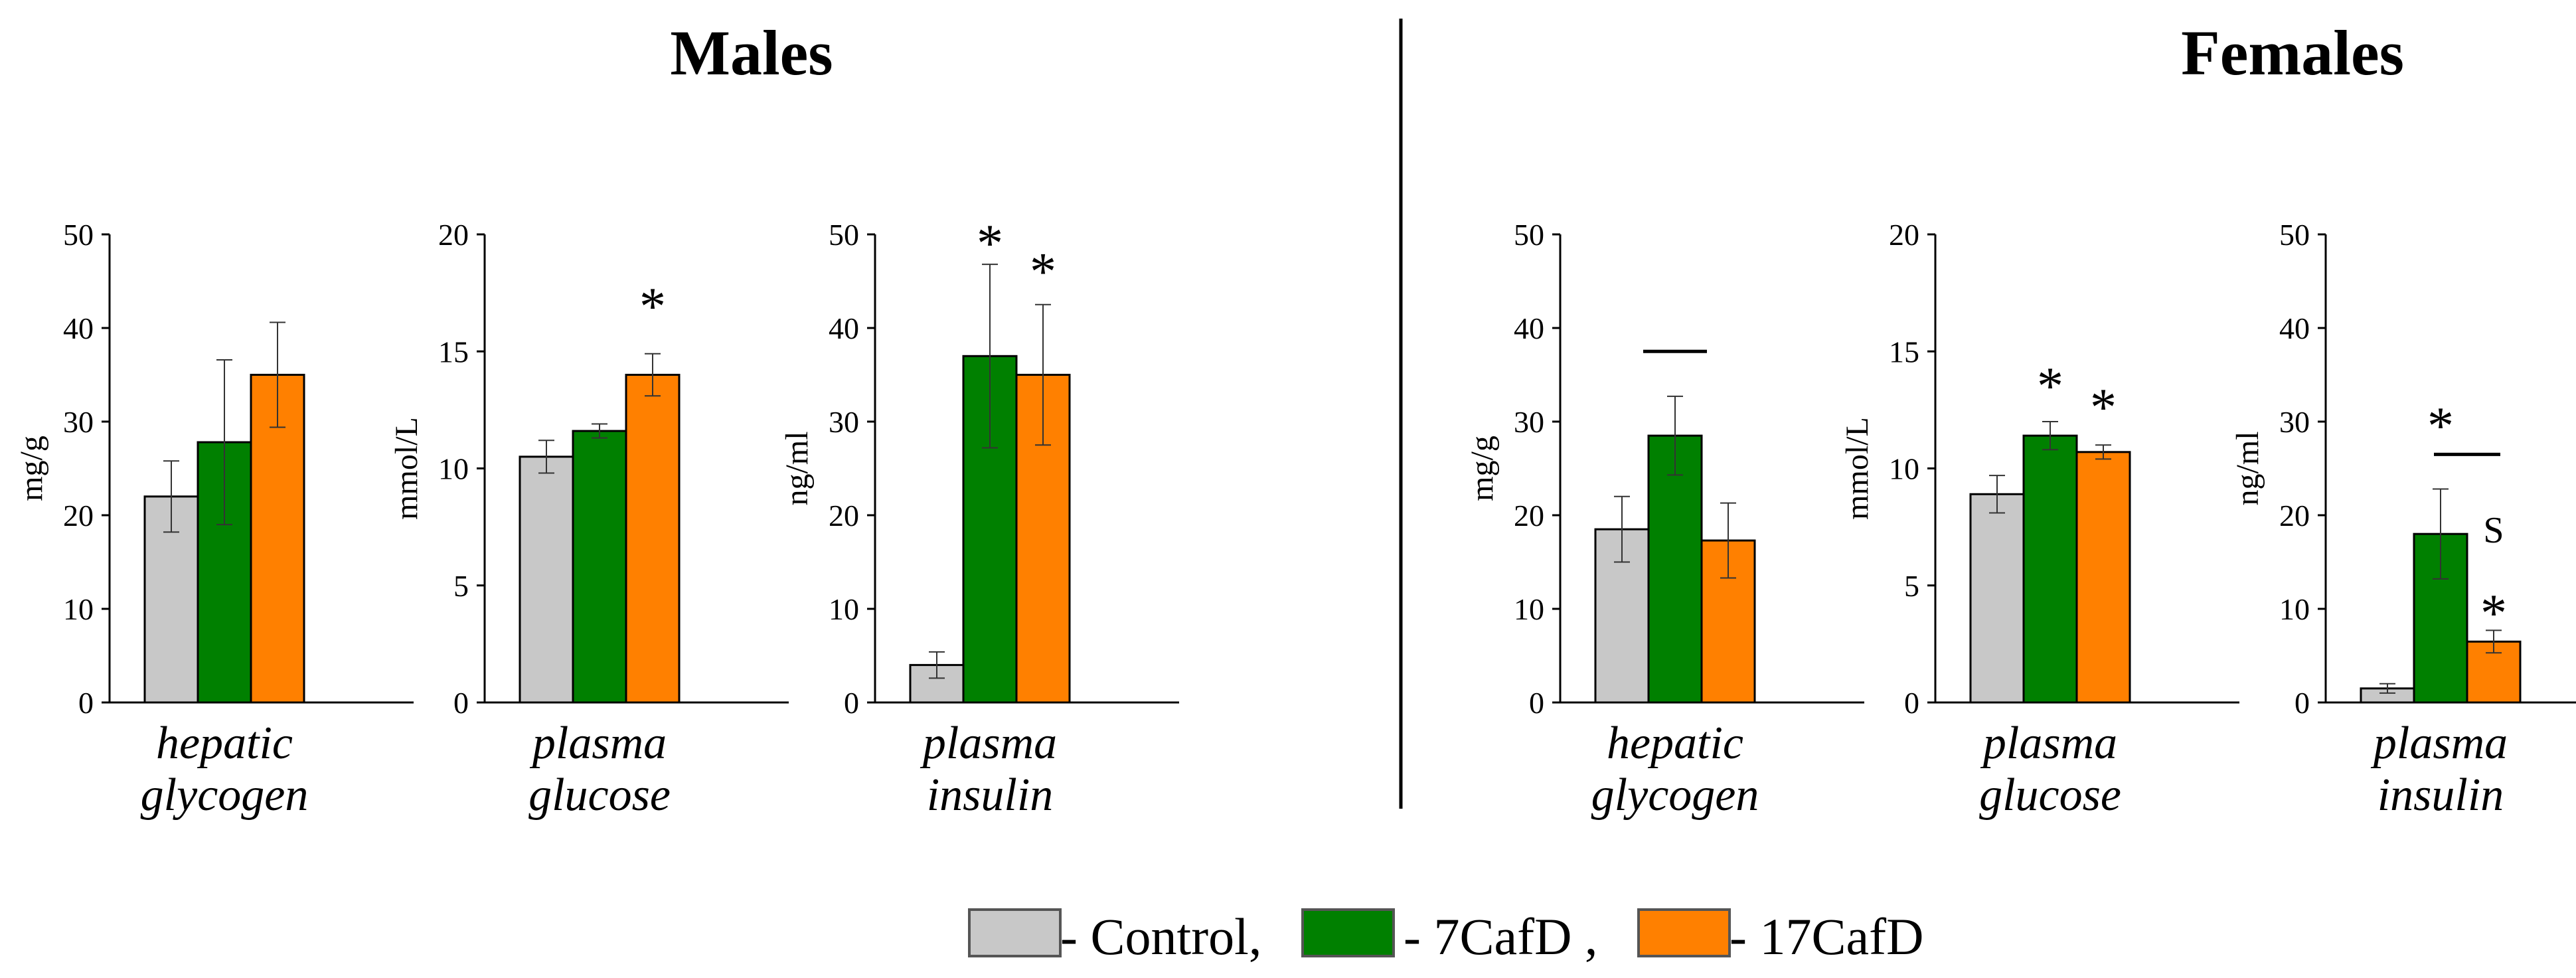 The height and width of the screenshot is (978, 2576). What do you see at coordinates (1529, 422) in the screenshot?
I see `females-hepatic-glycogen-tick-label-30: 30` at bounding box center [1529, 422].